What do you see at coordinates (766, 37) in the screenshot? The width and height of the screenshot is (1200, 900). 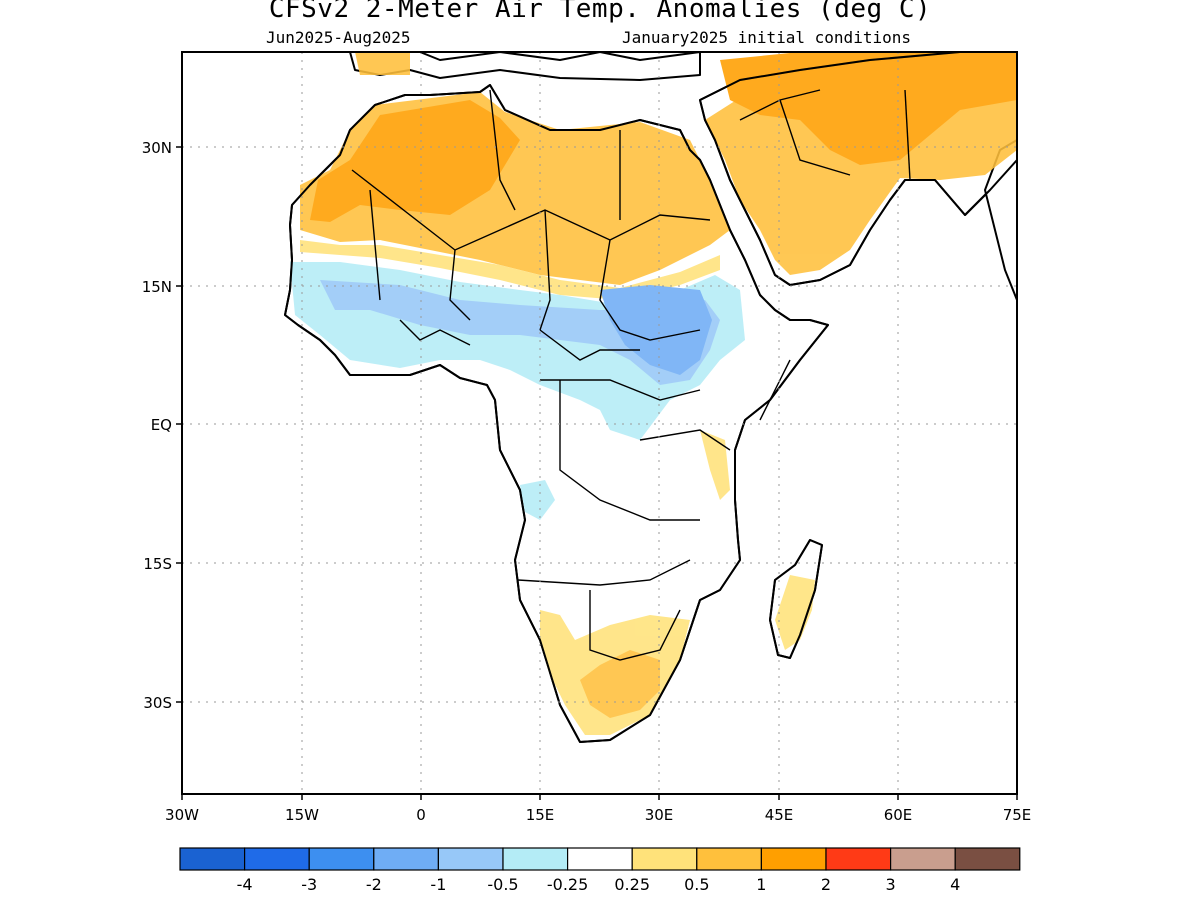 I see `initial-conditions: January2025 initial conditions` at bounding box center [766, 37].